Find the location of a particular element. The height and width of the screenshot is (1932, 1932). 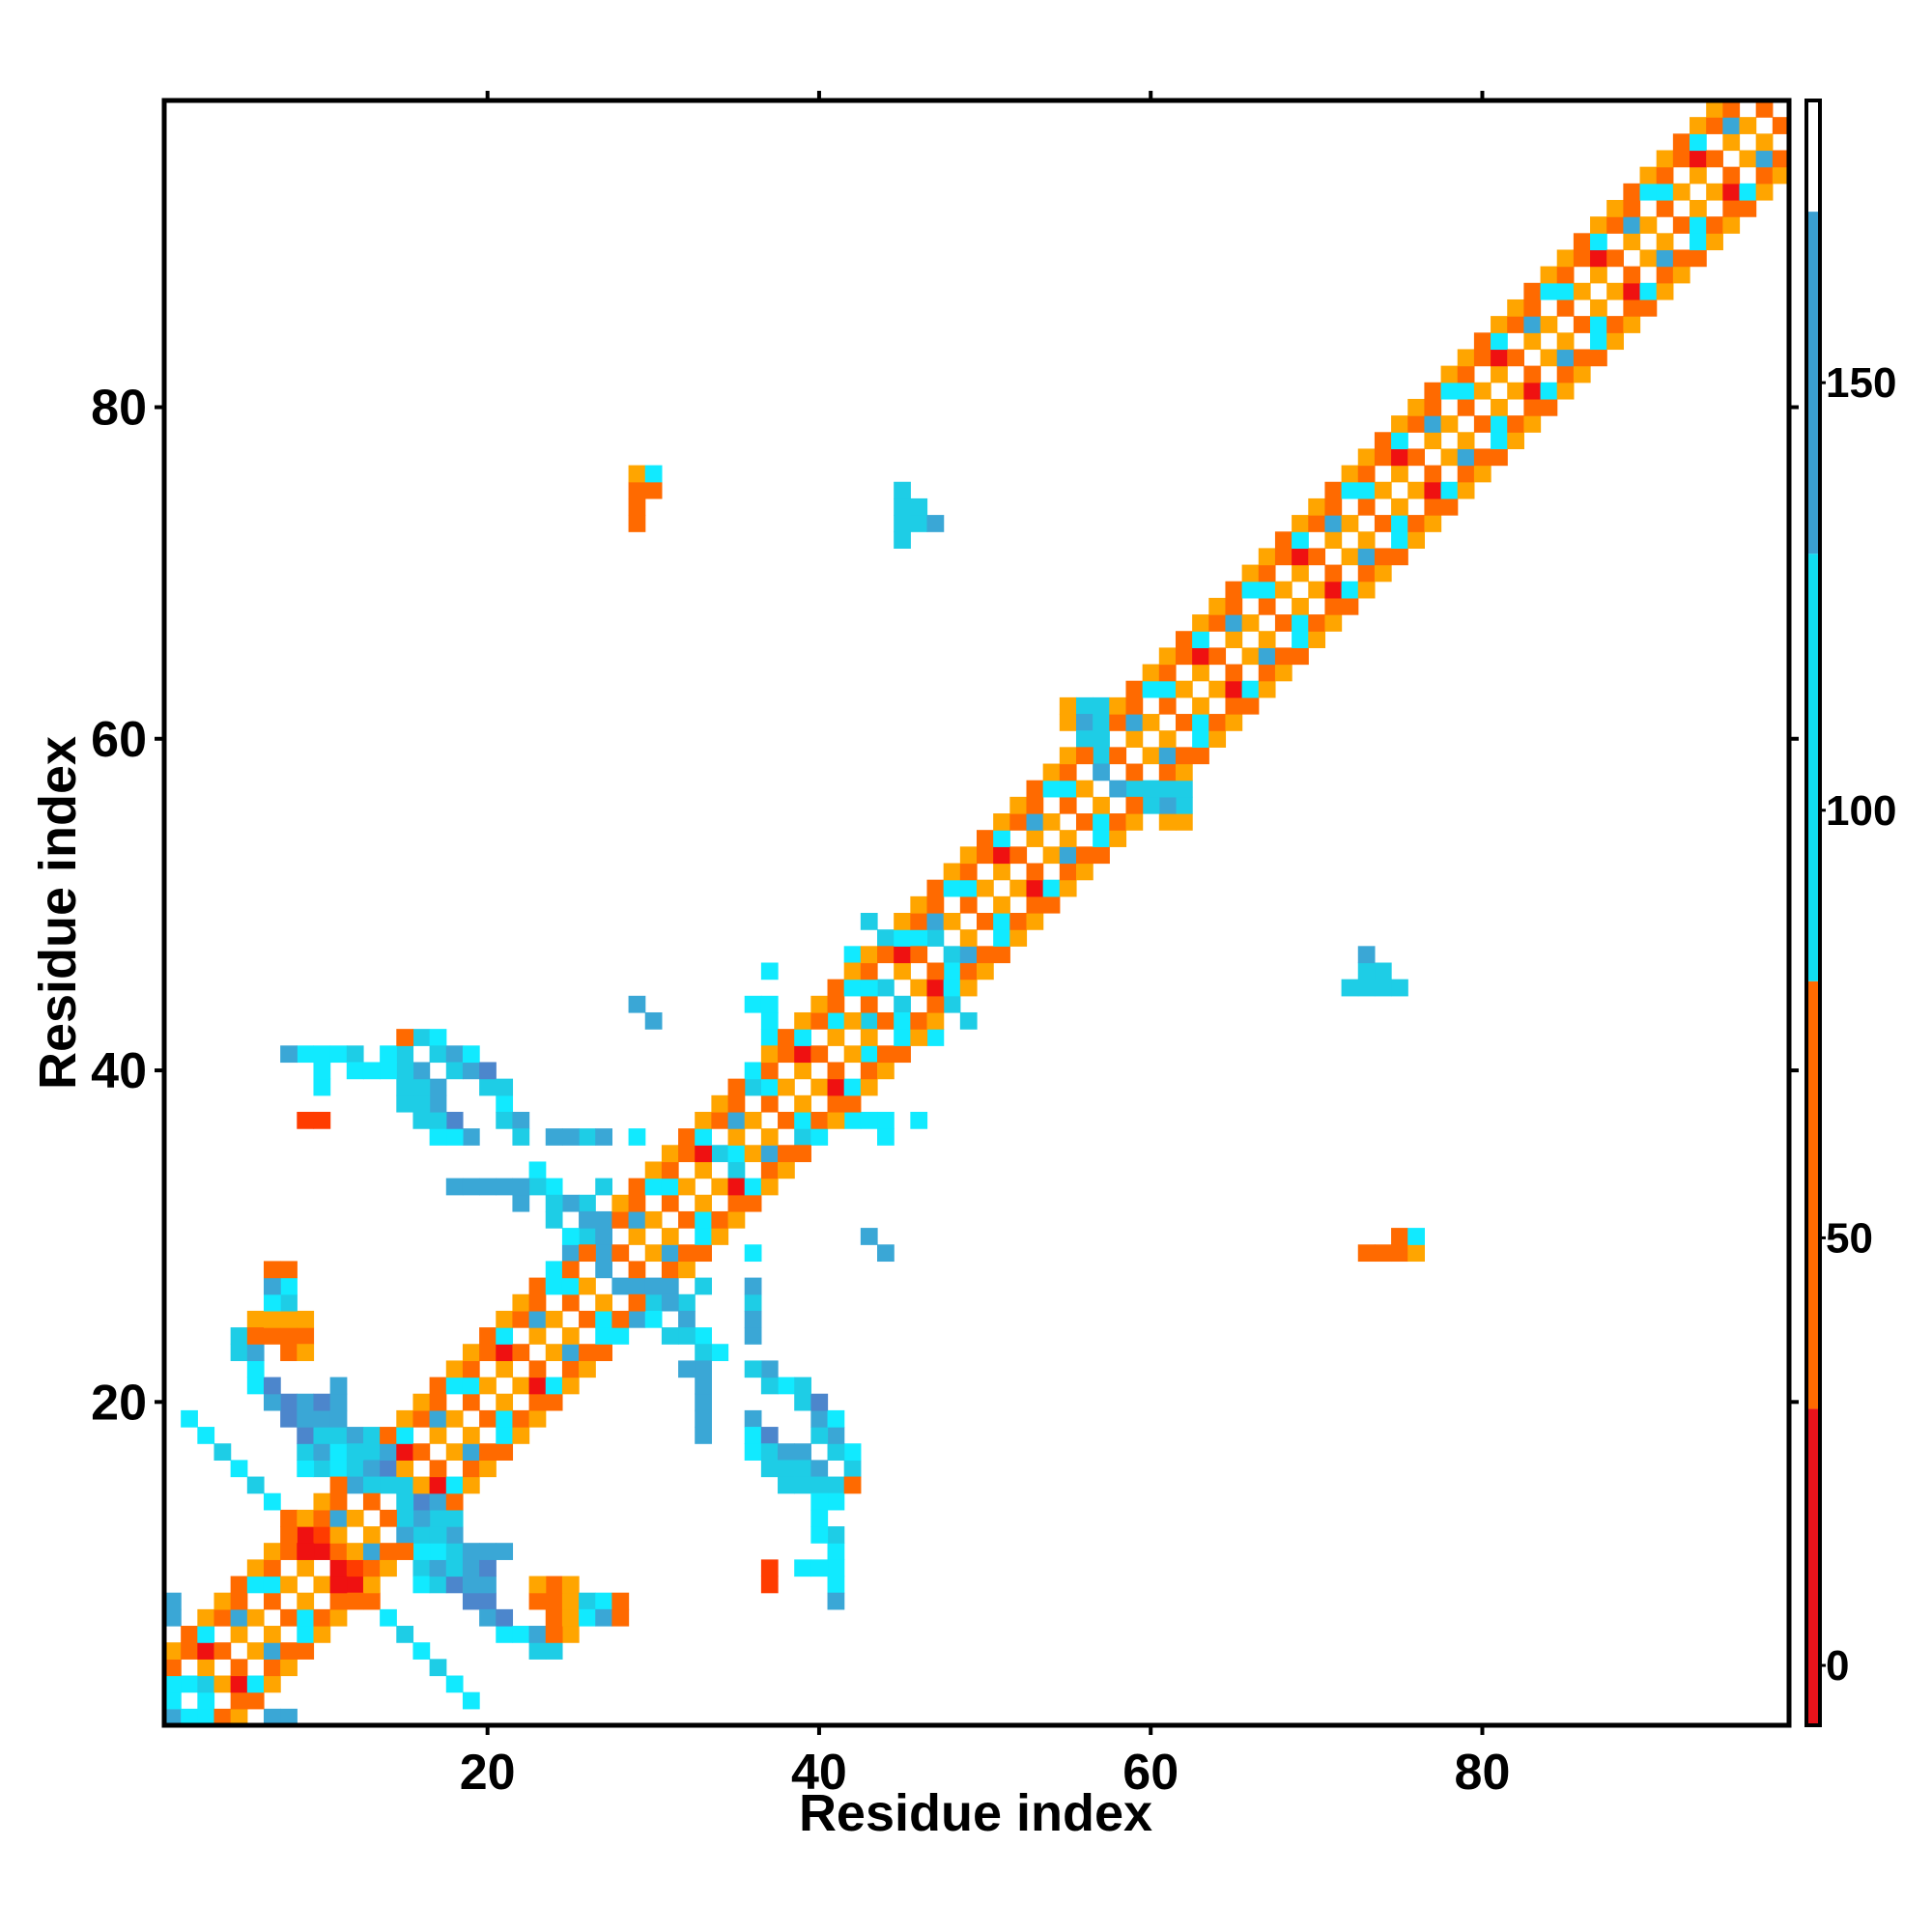

x-tick-label: 40 is located at coordinates (819, 1773).